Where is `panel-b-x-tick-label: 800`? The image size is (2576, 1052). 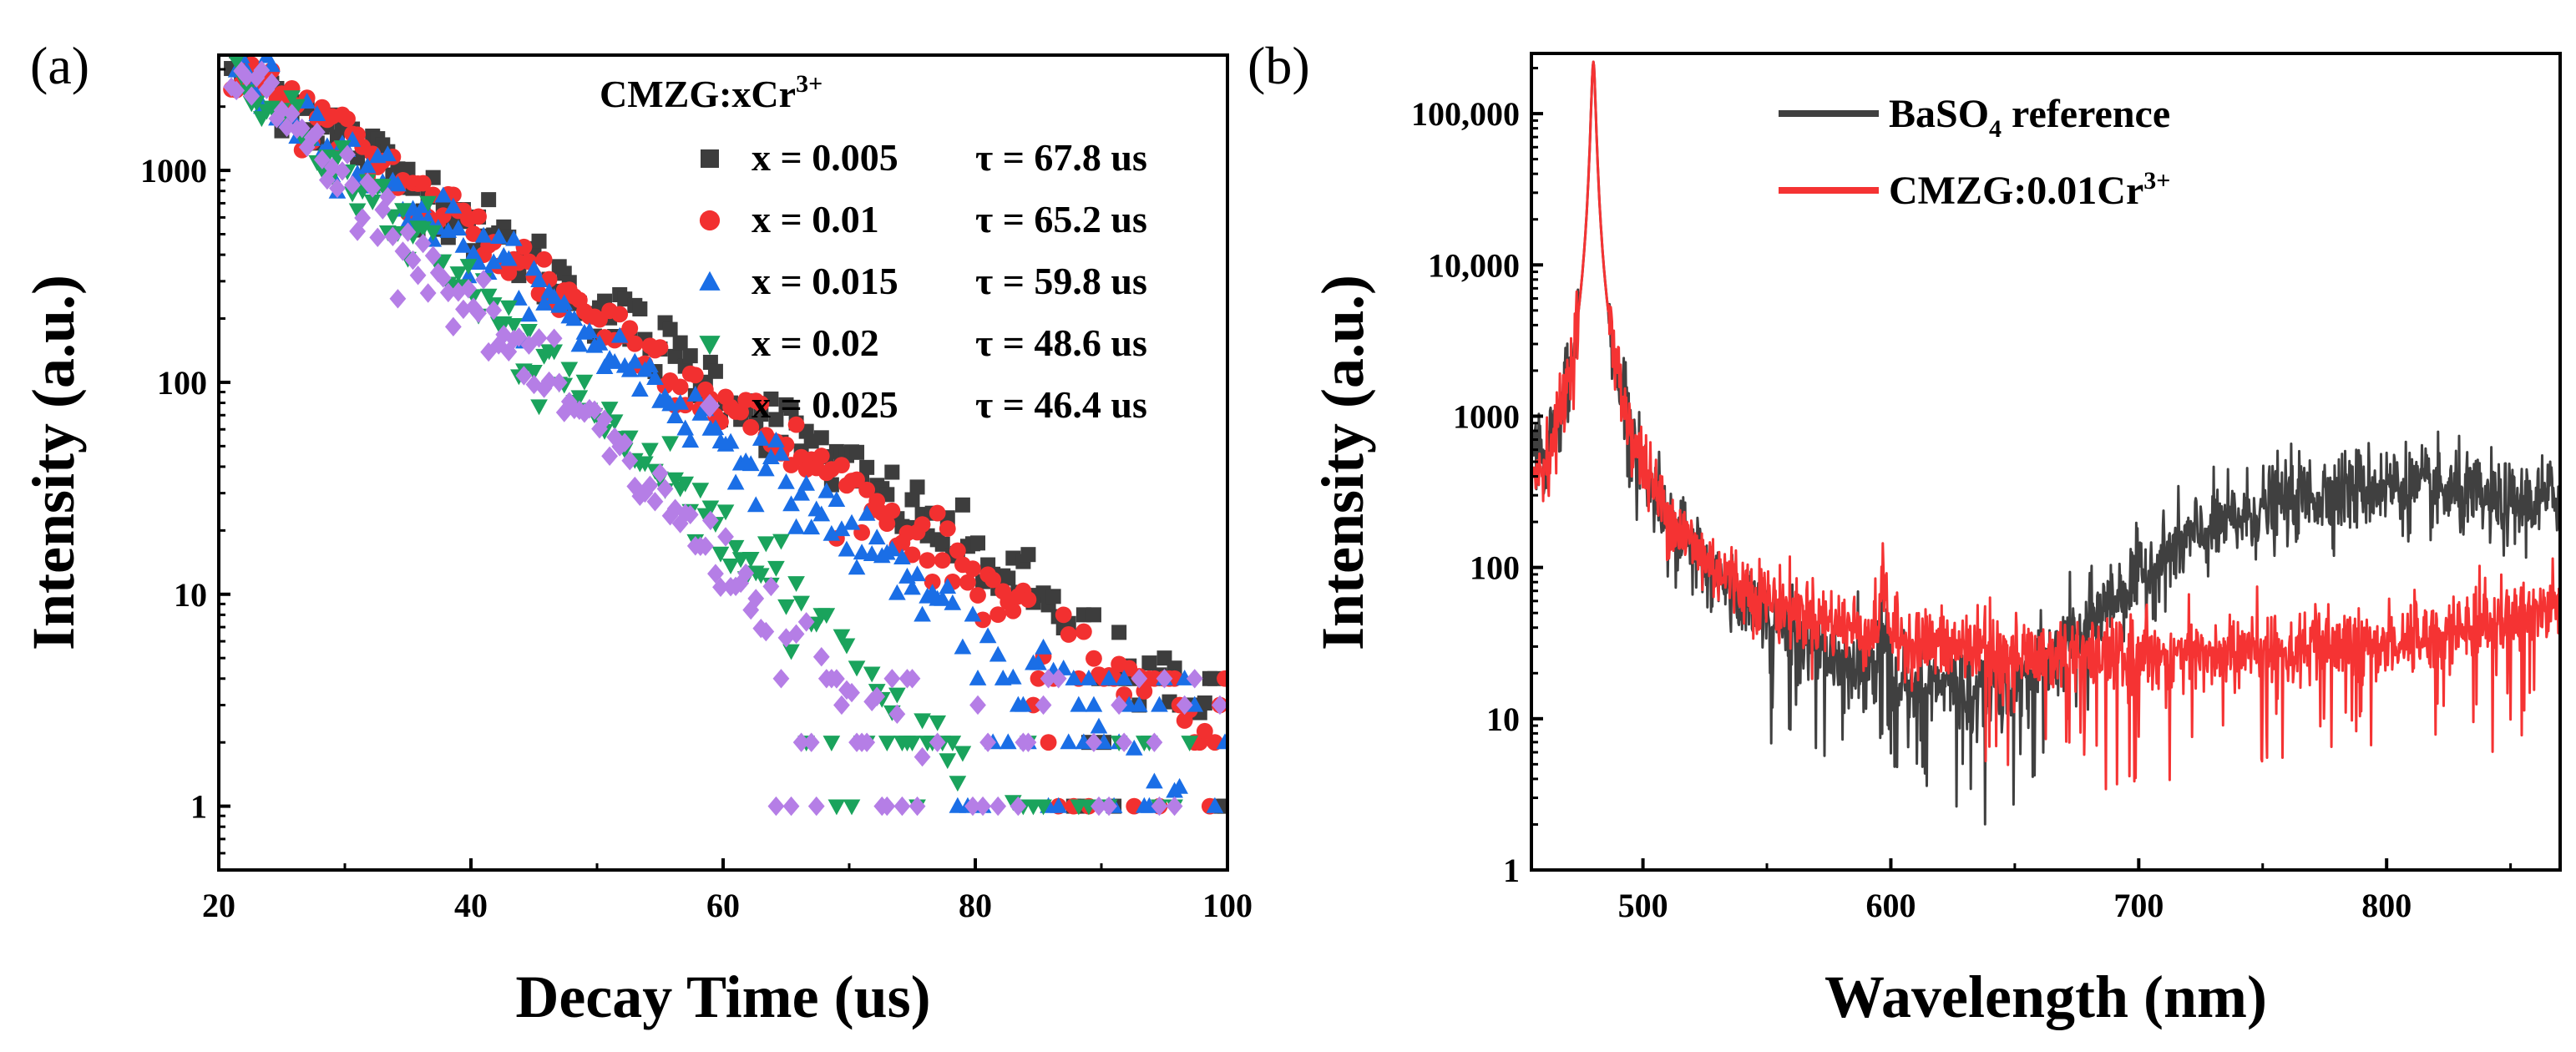
panel-b-x-tick-label: 800 is located at coordinates (2386, 905).